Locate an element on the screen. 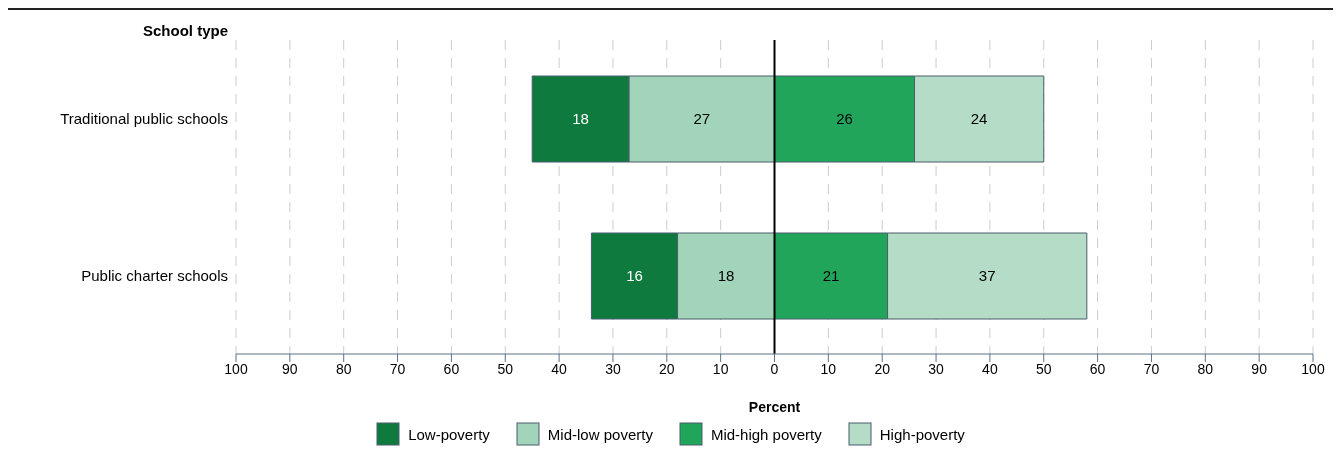 Image resolution: width=1341 pixels, height=463 pixels. legend-label: Mid-high poverty is located at coordinates (766, 434).